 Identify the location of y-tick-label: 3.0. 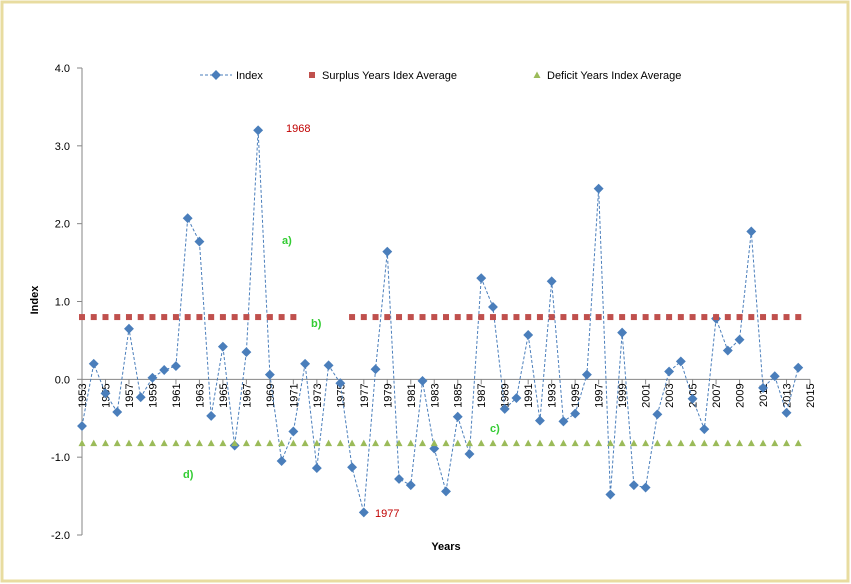
(62, 147).